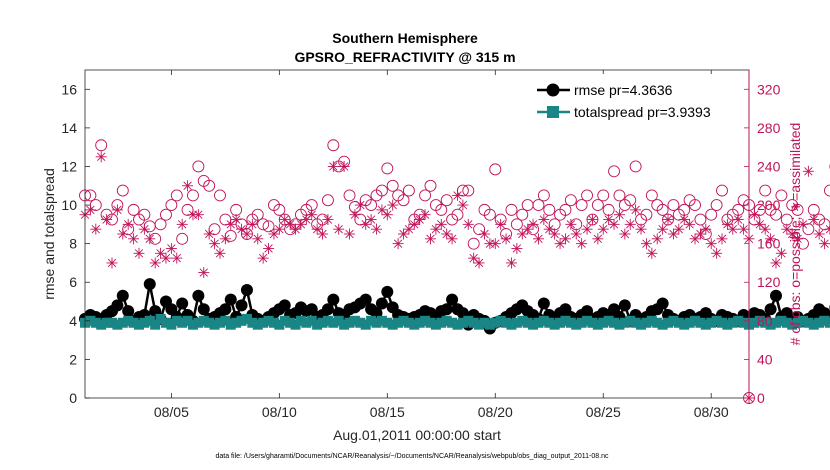 The image size is (830, 470). Describe the element at coordinates (73, 398) in the screenshot. I see `y-tick-label: 0` at that location.